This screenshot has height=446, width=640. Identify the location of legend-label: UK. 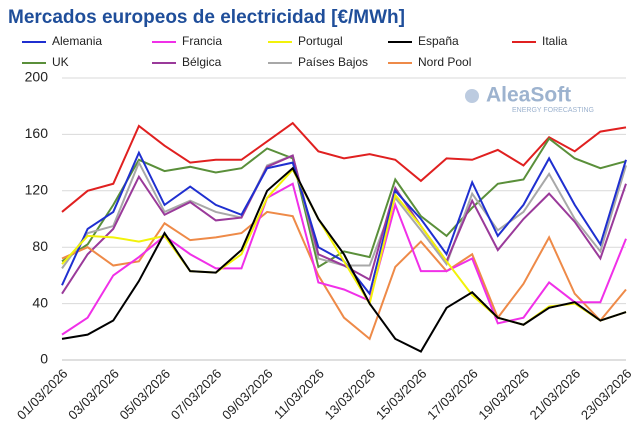
(60, 62).